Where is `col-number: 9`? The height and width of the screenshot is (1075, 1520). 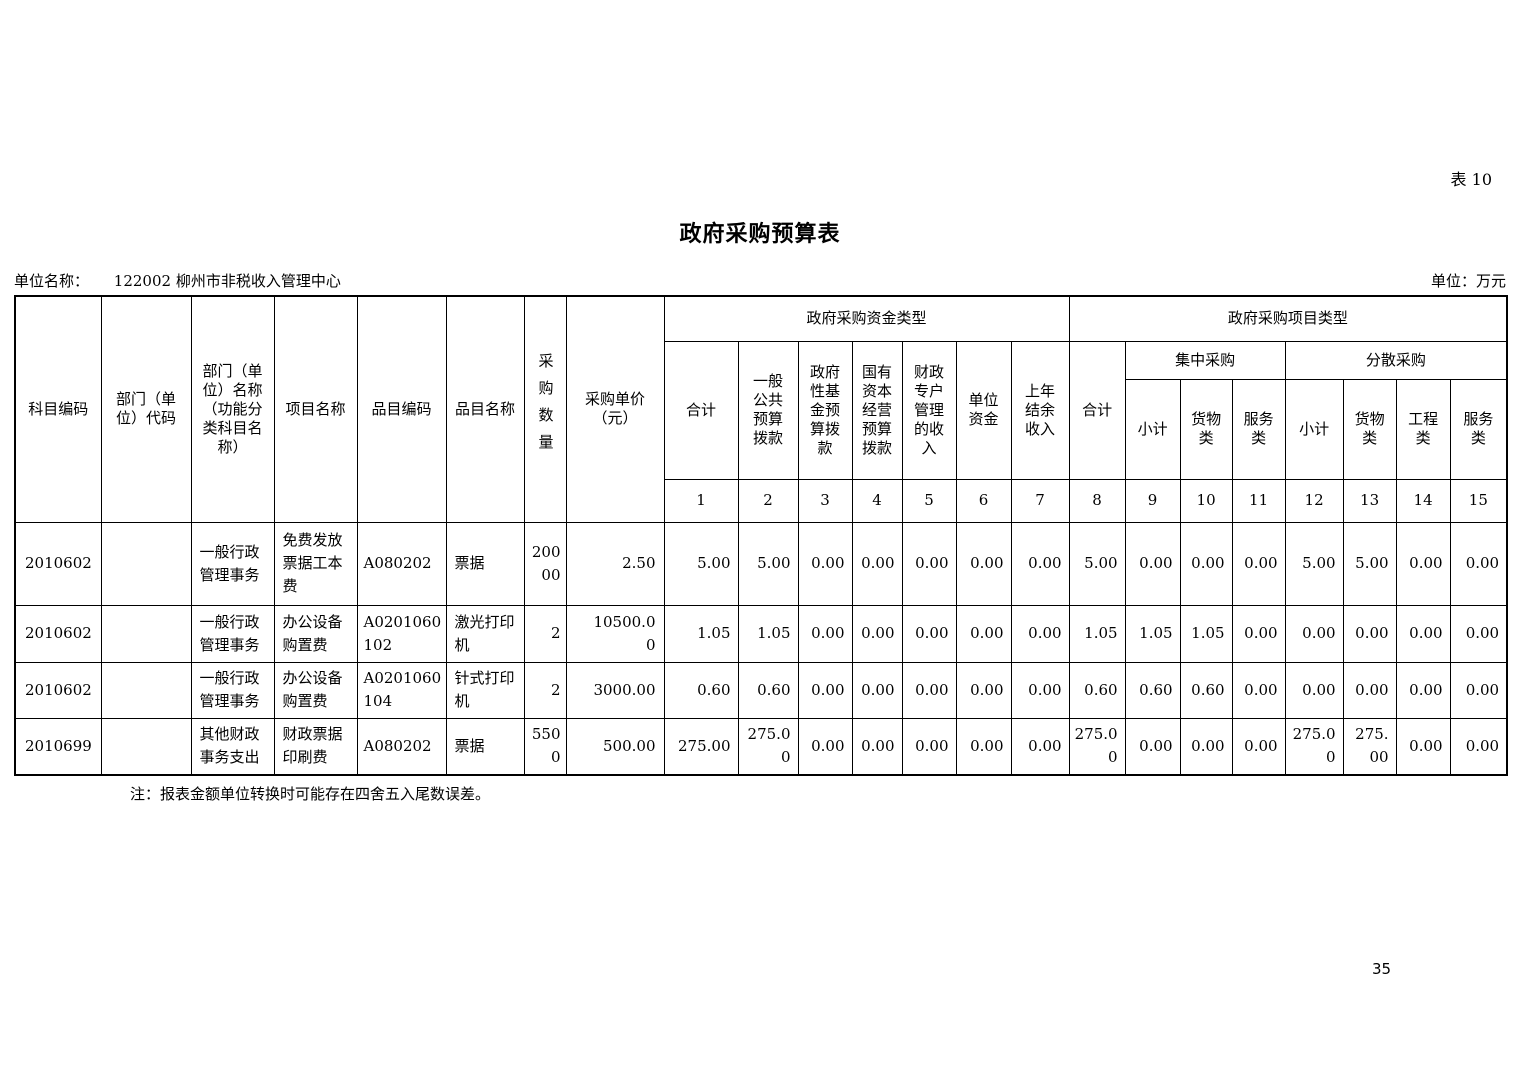
col-number: 9 is located at coordinates (1152, 500).